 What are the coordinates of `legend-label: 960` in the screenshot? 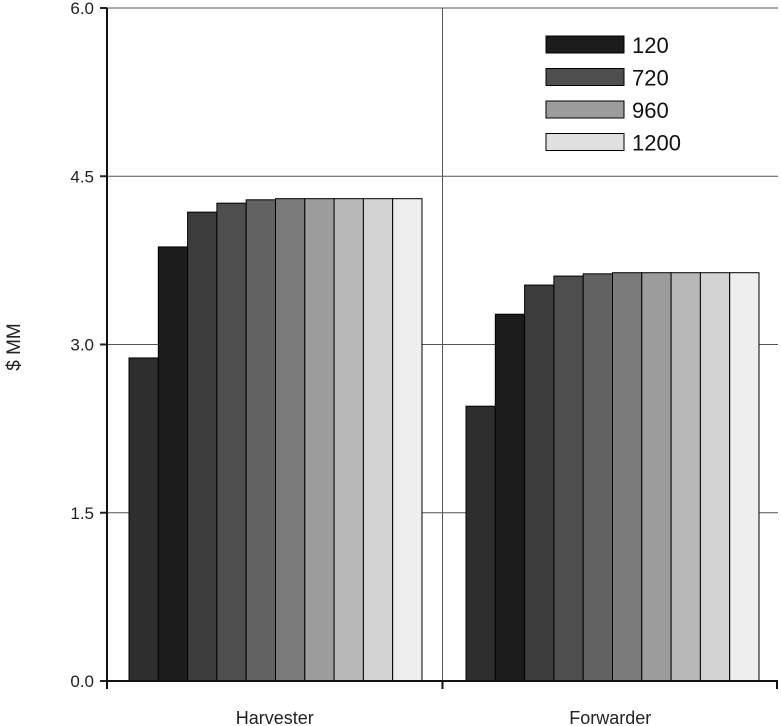 It's located at (650, 110).